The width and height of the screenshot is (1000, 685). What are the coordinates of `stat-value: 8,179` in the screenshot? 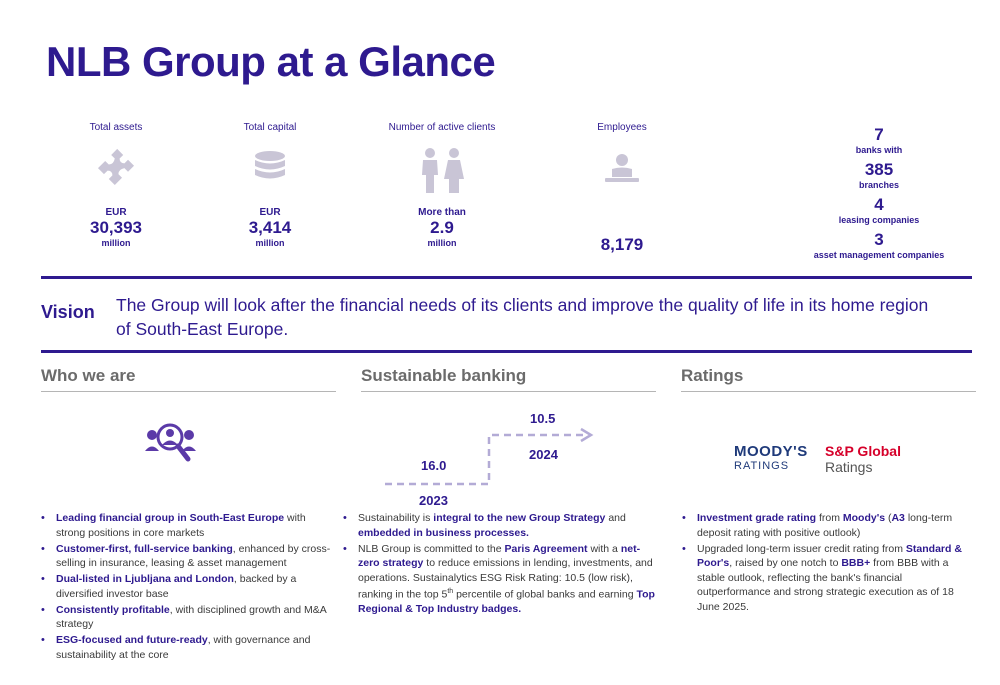 It's located at (622, 244).